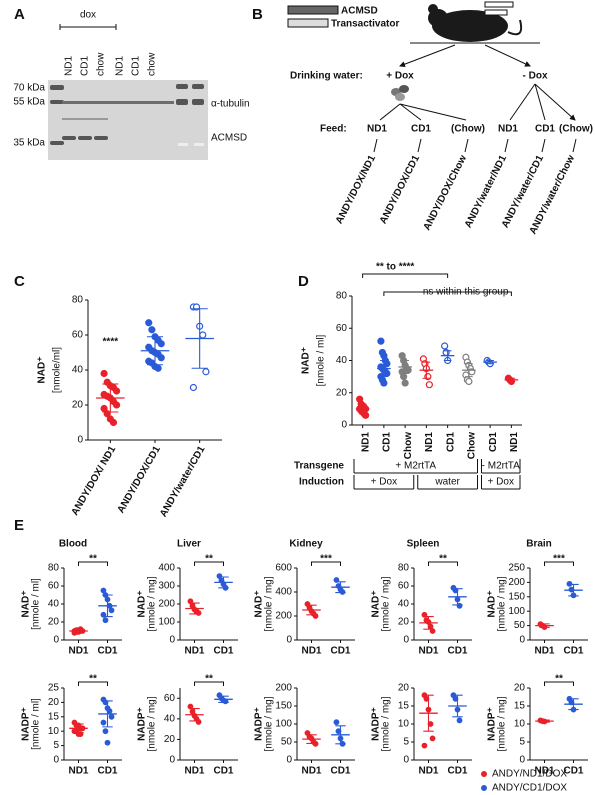  Describe the element at coordinates (29, 88) in the screenshot. I see `marker-label: 70 kDa` at that location.